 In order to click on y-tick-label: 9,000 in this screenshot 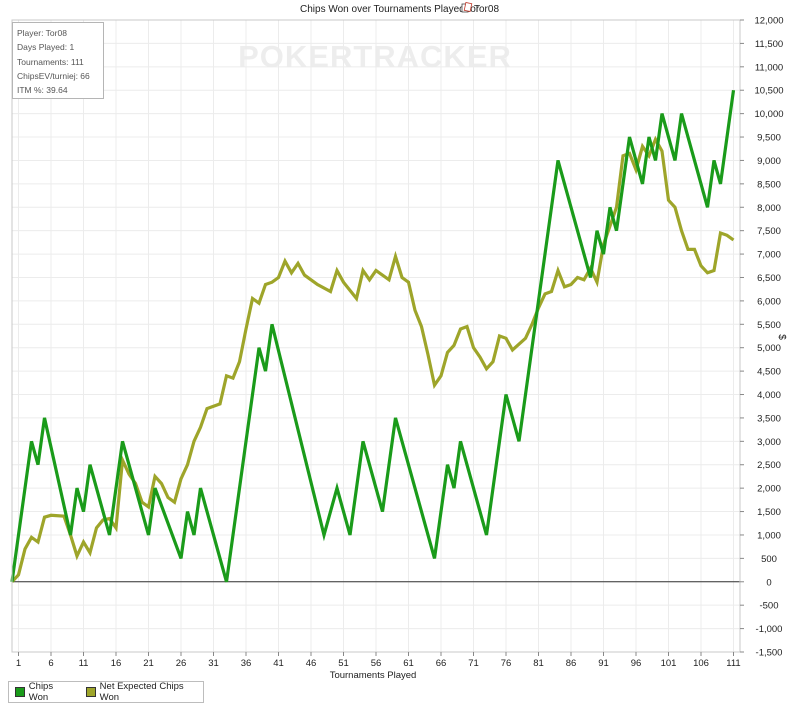, I will do `click(769, 161)`.